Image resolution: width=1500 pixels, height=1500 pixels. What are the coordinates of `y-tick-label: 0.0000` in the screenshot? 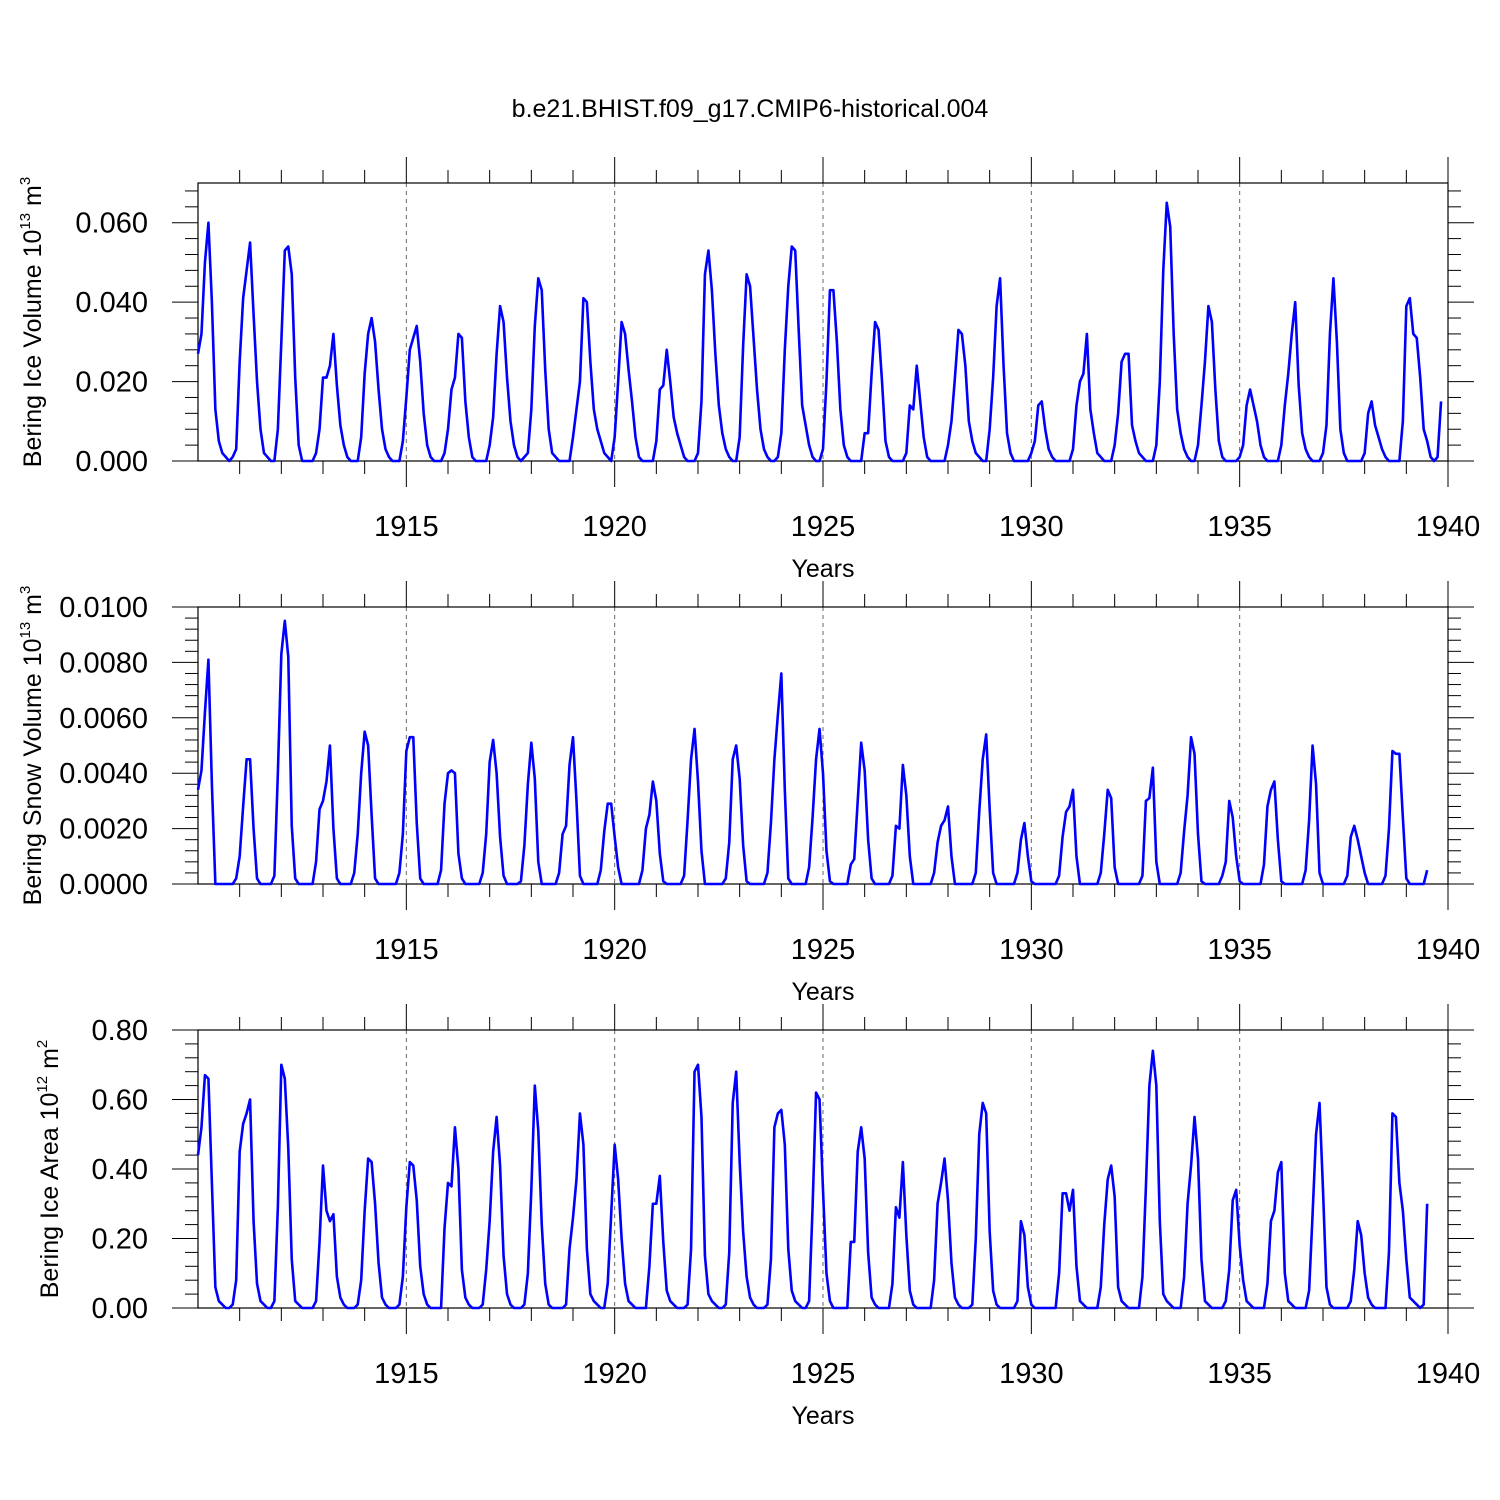 It's located at (103, 885).